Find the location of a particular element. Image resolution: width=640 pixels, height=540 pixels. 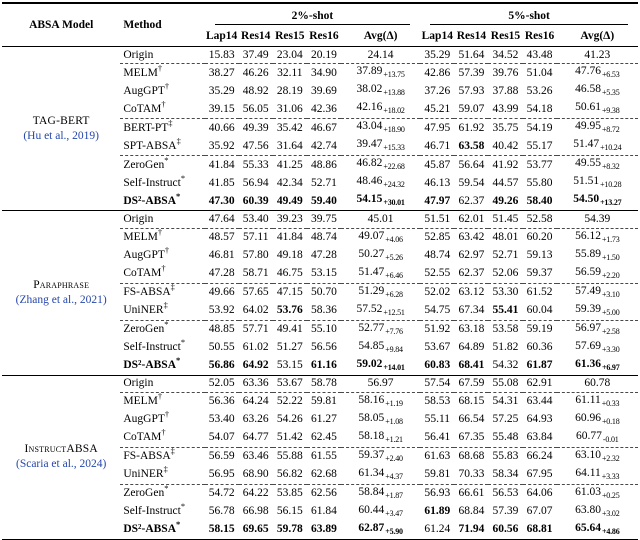

value-cell: 61.89 is located at coordinates (437, 511).